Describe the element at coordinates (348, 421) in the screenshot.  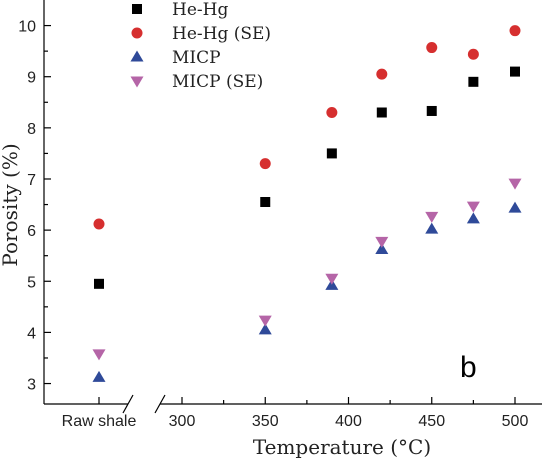
I see `x-tick-label: 400` at that location.